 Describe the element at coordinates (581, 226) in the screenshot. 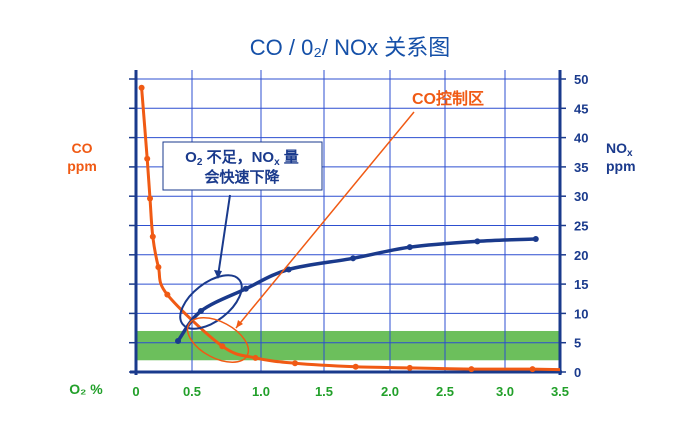

I see `y-tick-label: 25` at that location.